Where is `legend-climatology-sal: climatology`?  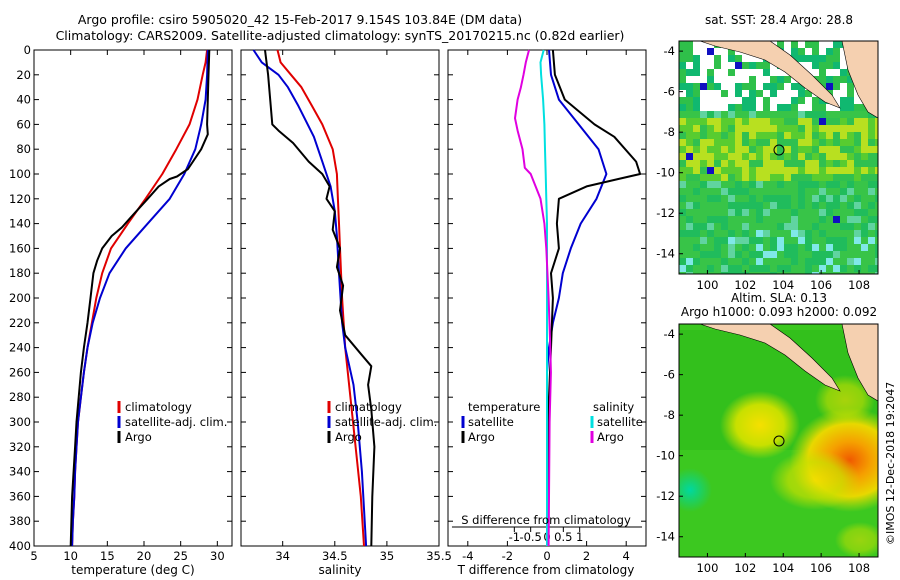
legend-climatology-sal: climatology is located at coordinates (368, 407).